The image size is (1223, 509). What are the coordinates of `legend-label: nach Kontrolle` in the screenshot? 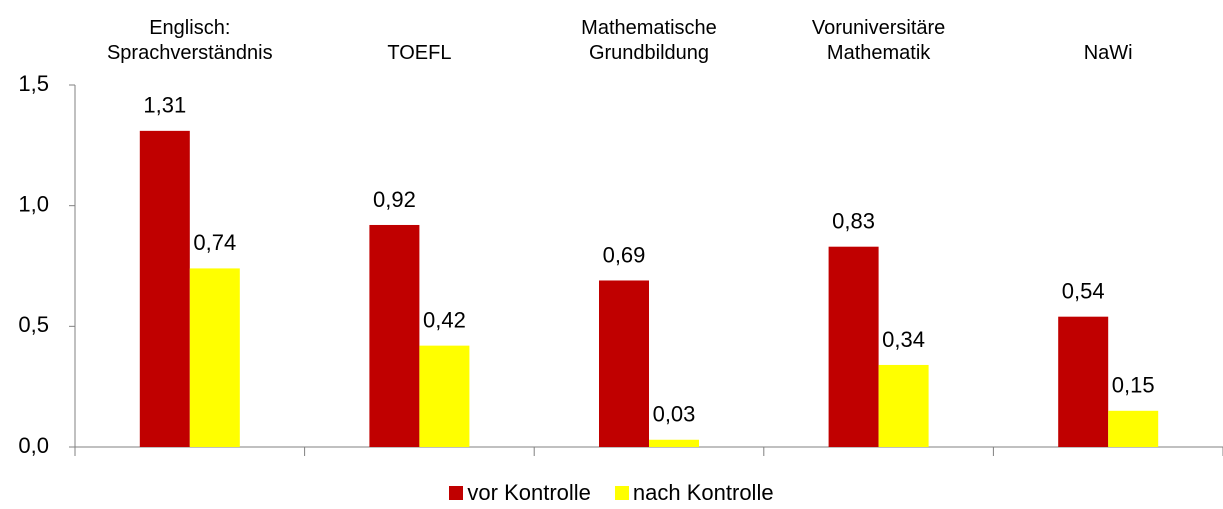 It's located at (703, 492).